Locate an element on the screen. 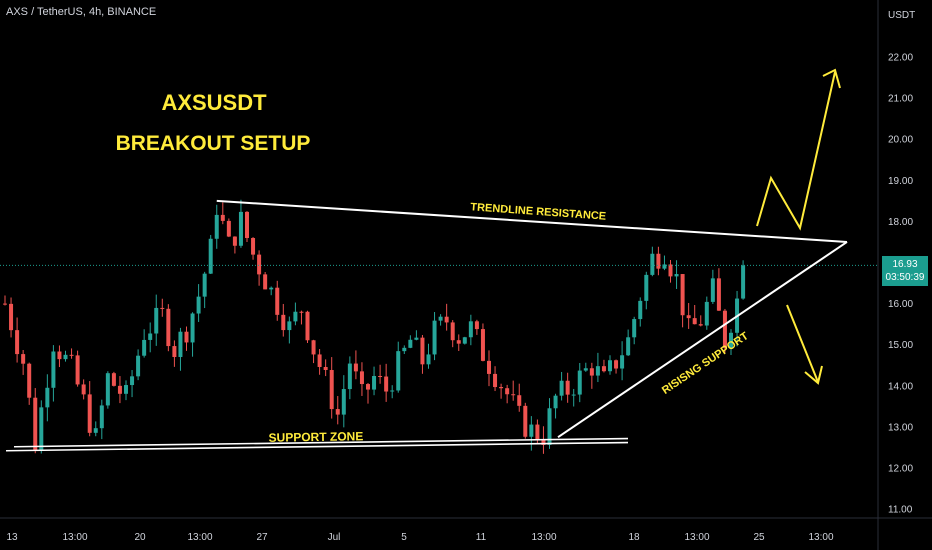  y-tick-label: 13.00 is located at coordinates (900, 427).